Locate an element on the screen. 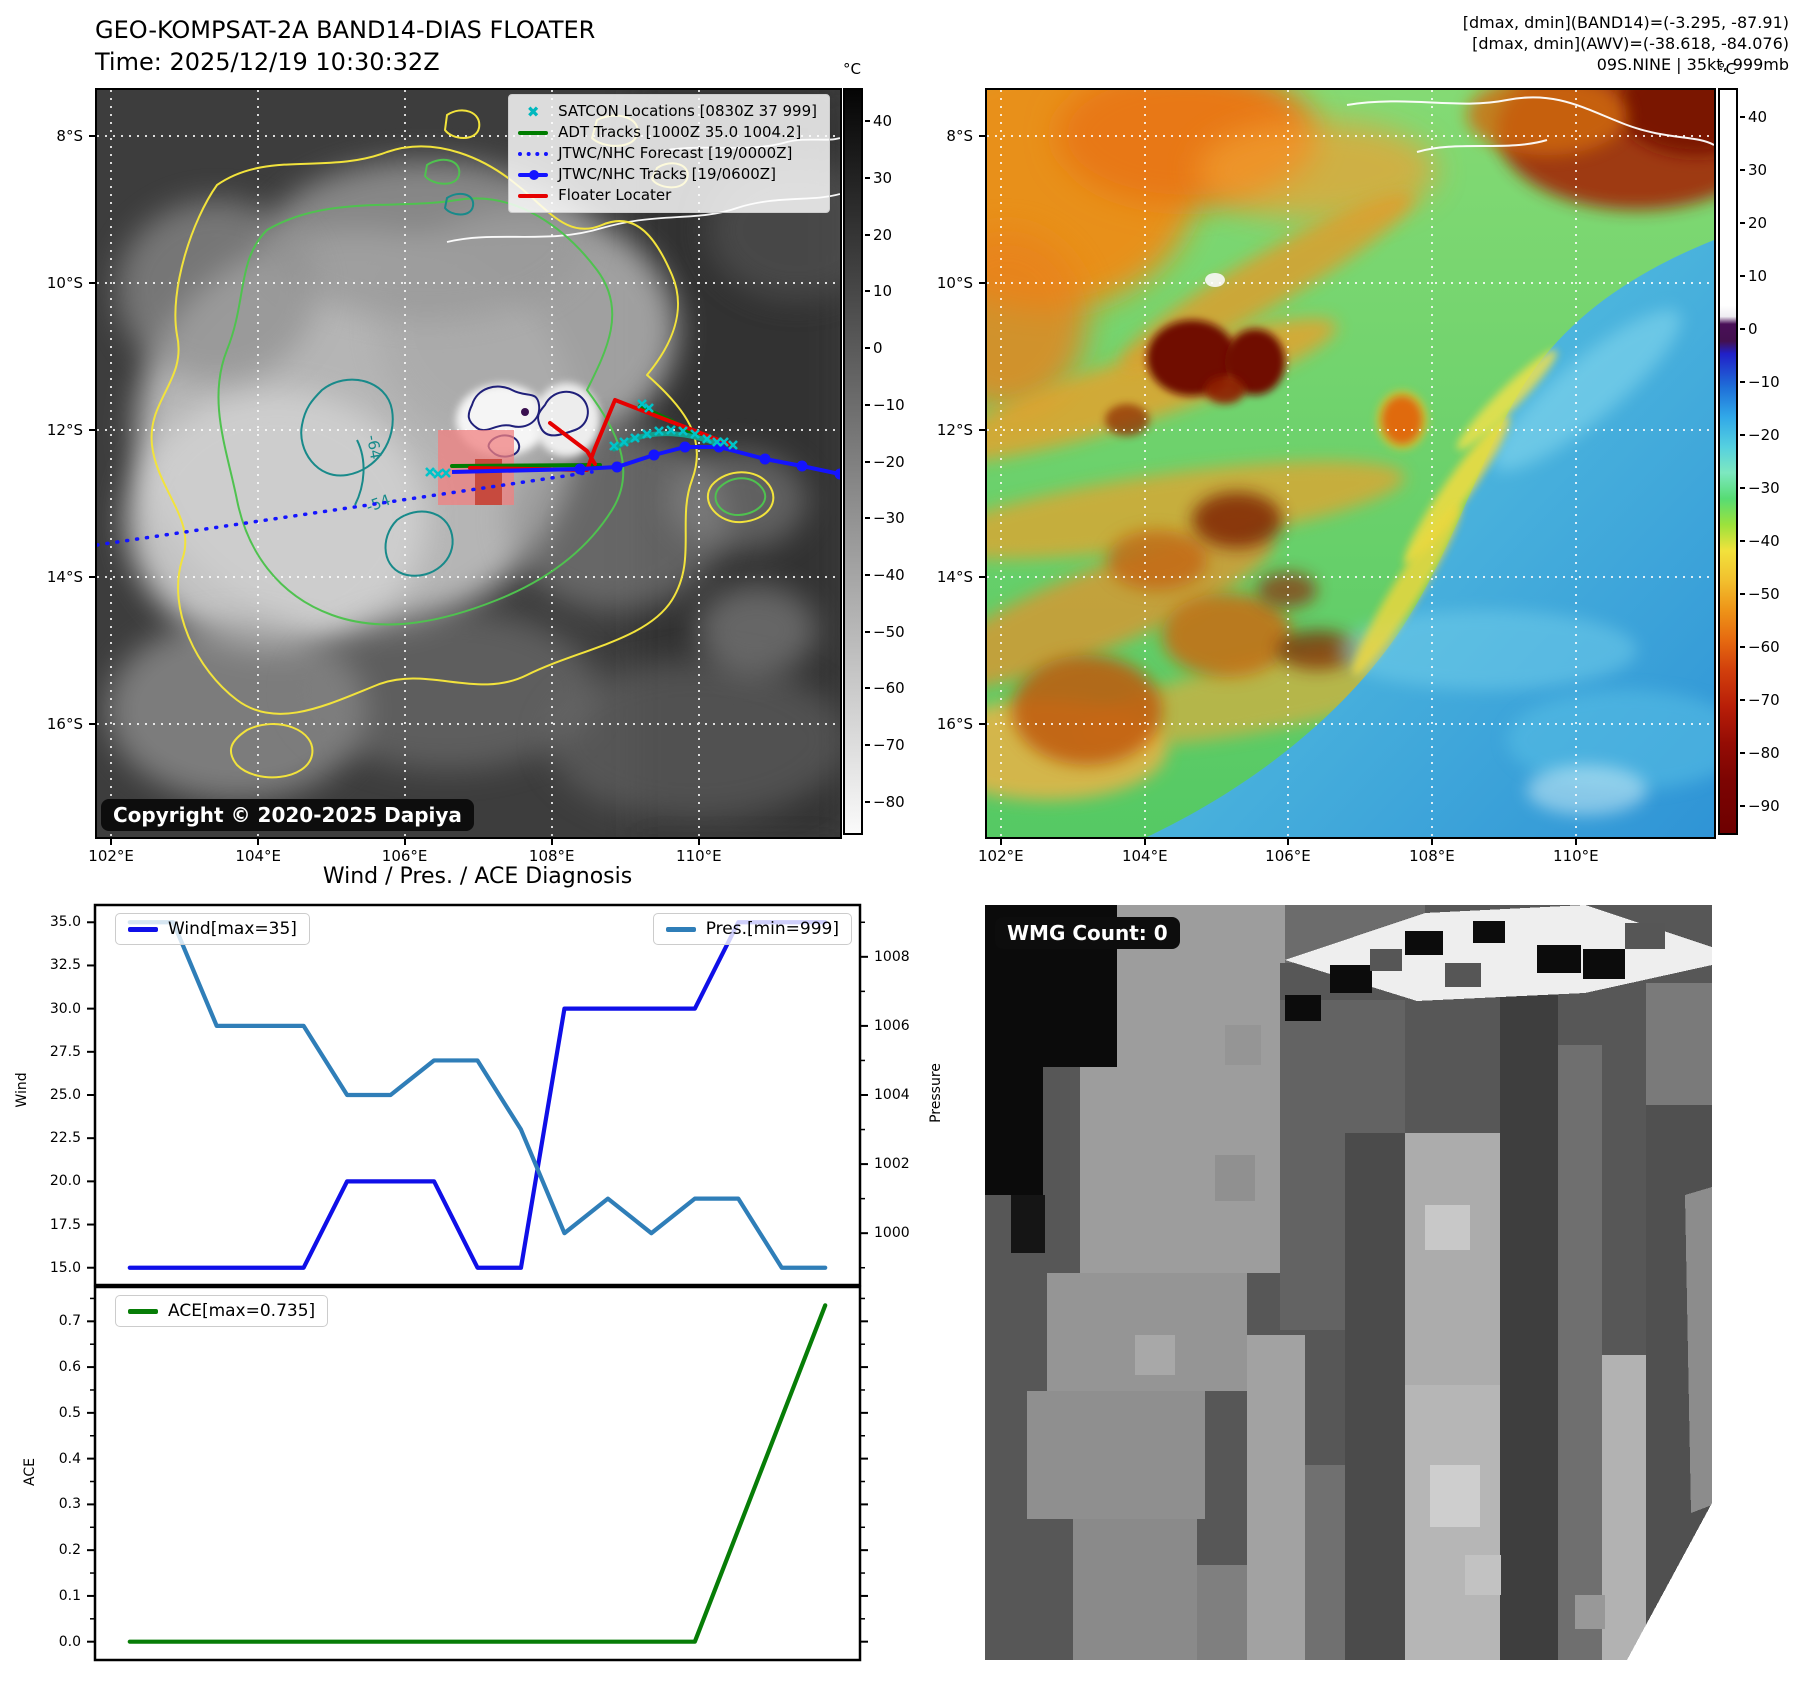 Image resolution: width=1801 pixels, height=1690 pixels. band14-colorbar-unit: °C is located at coordinates (852, 69).